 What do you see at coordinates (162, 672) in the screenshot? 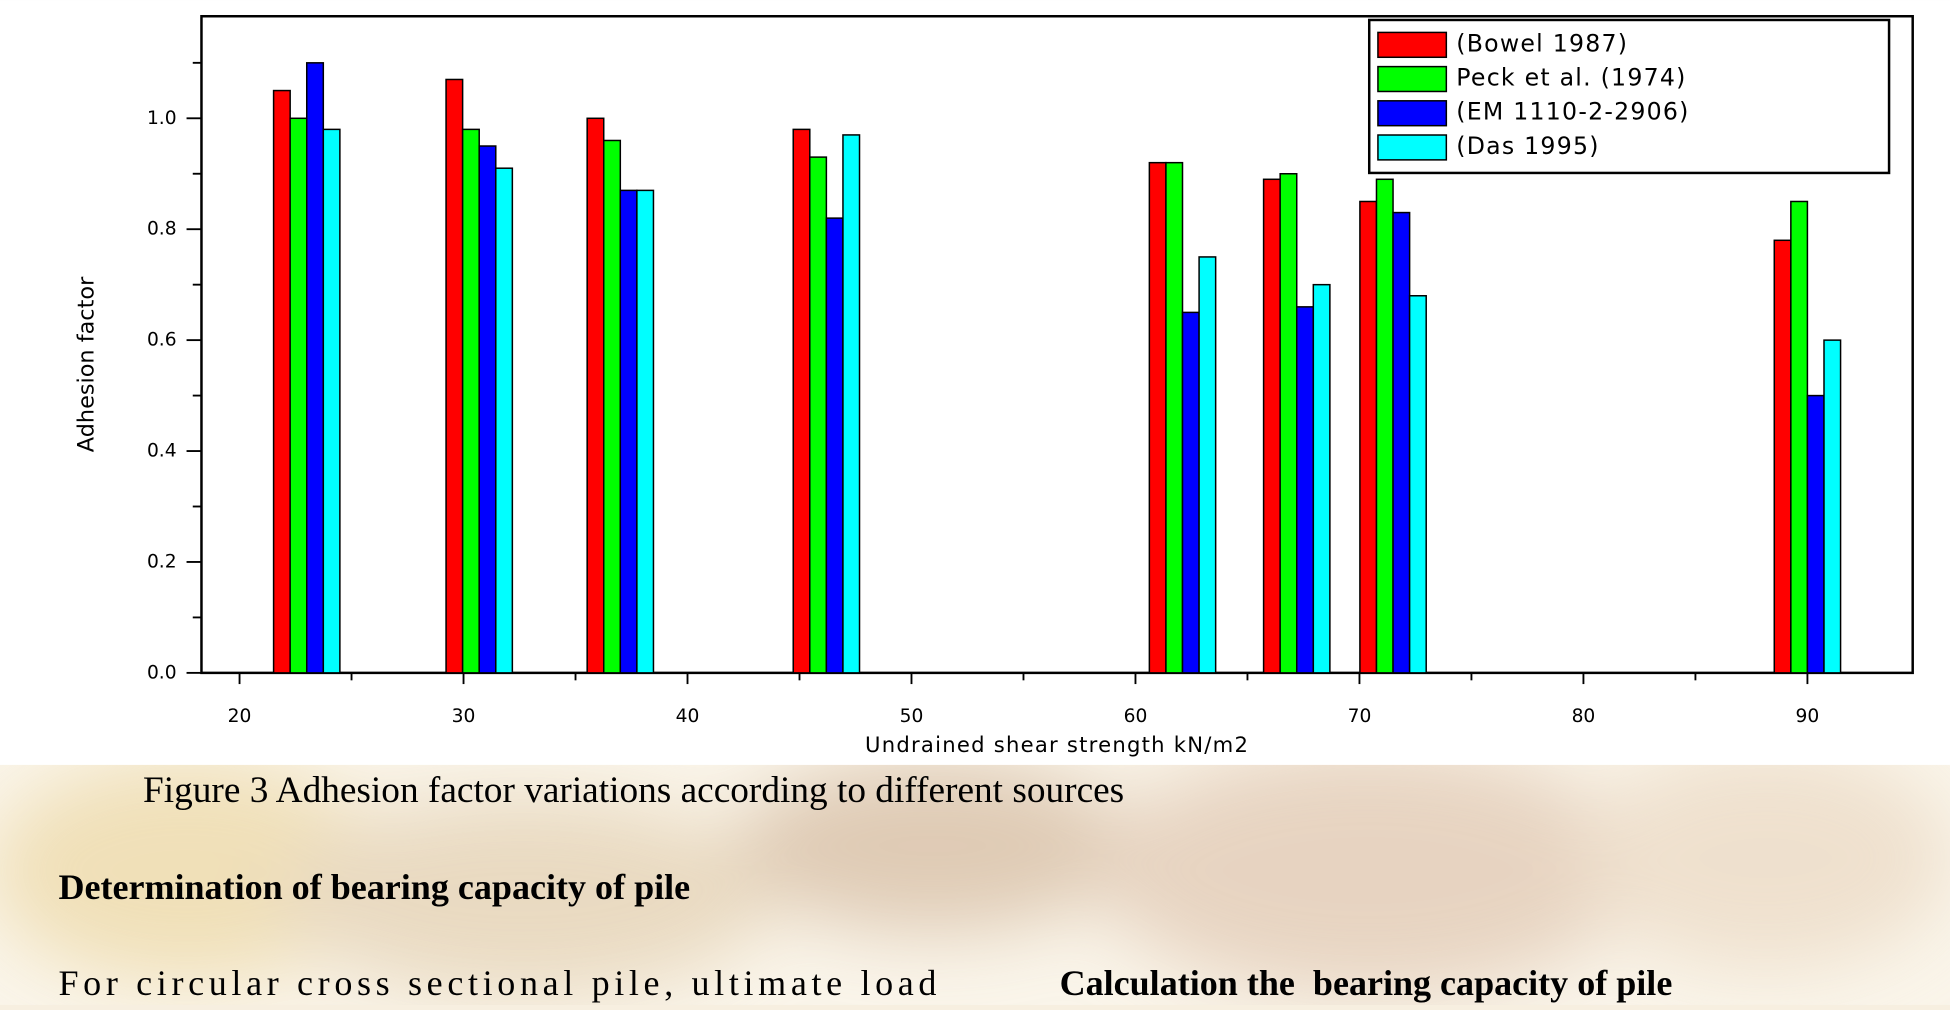
I see `y-tick-label: 0.0` at bounding box center [162, 672].